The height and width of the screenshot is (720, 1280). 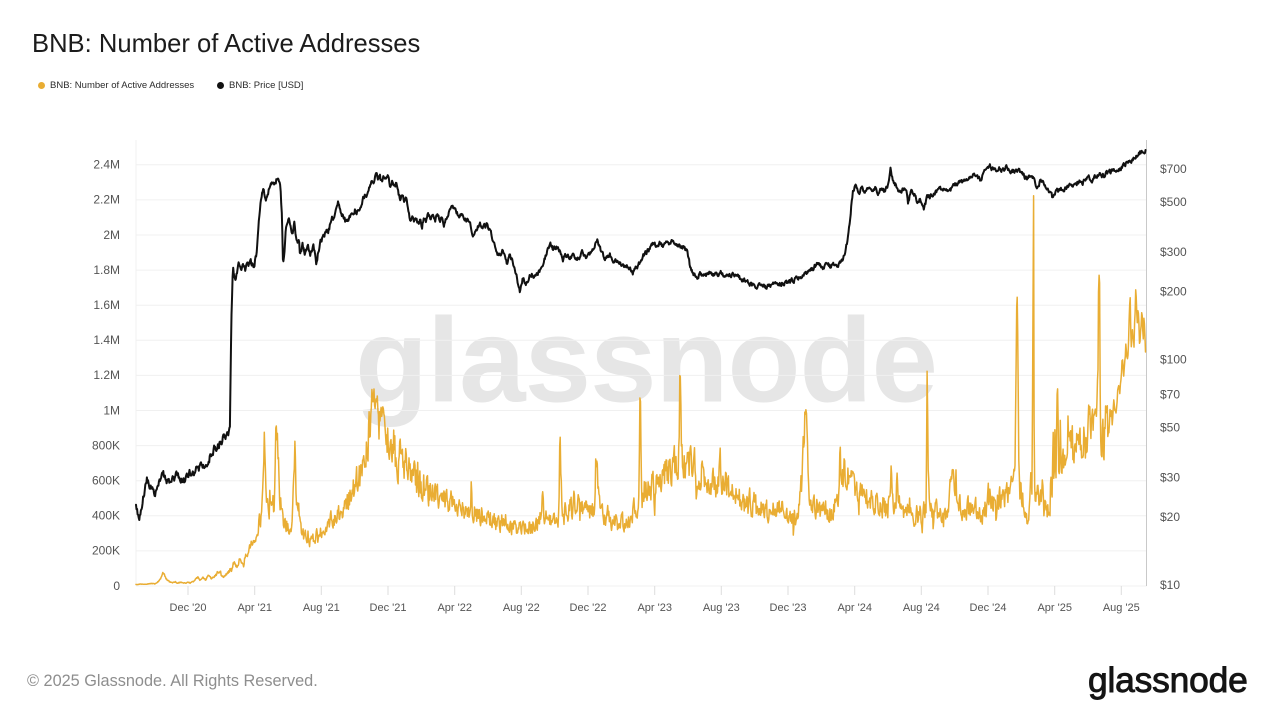 What do you see at coordinates (1173, 202) in the screenshot?
I see `svg-text: $500` at bounding box center [1173, 202].